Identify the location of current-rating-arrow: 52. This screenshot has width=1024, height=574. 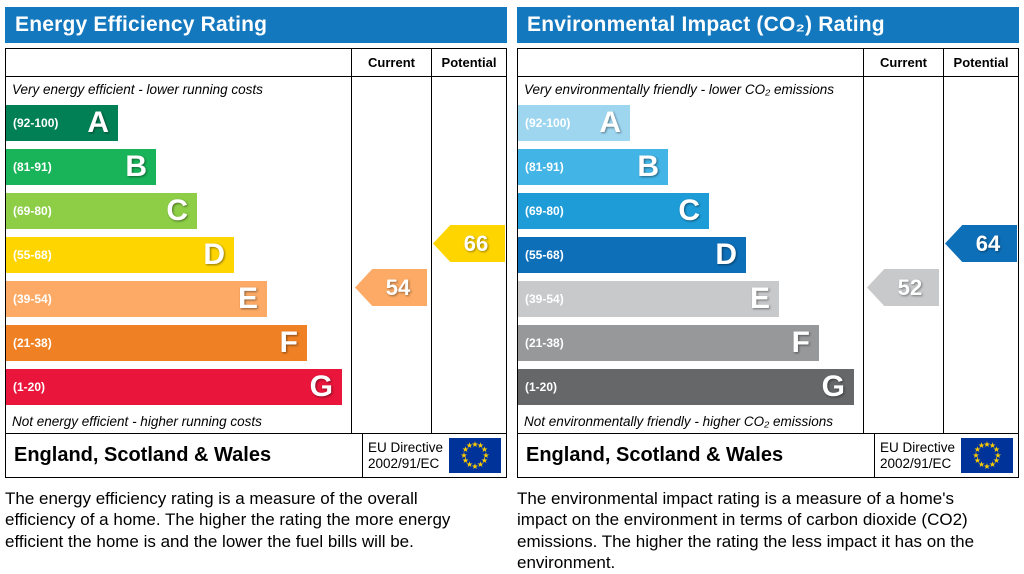
(903, 287).